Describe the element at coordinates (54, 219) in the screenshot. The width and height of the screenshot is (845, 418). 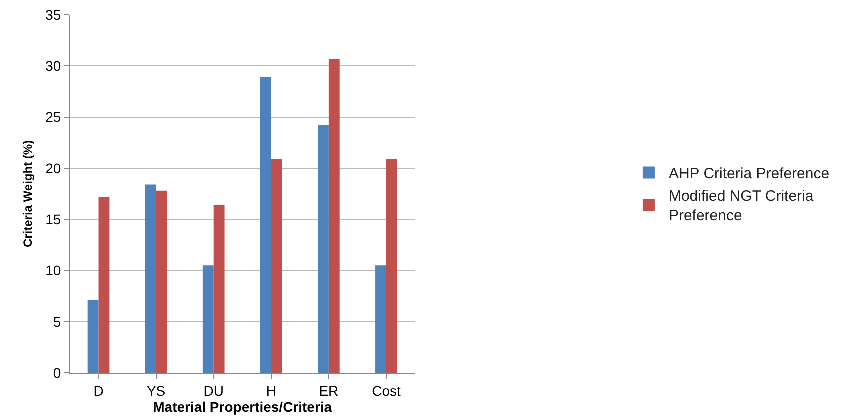
I see `y-tick-label: 15` at that location.